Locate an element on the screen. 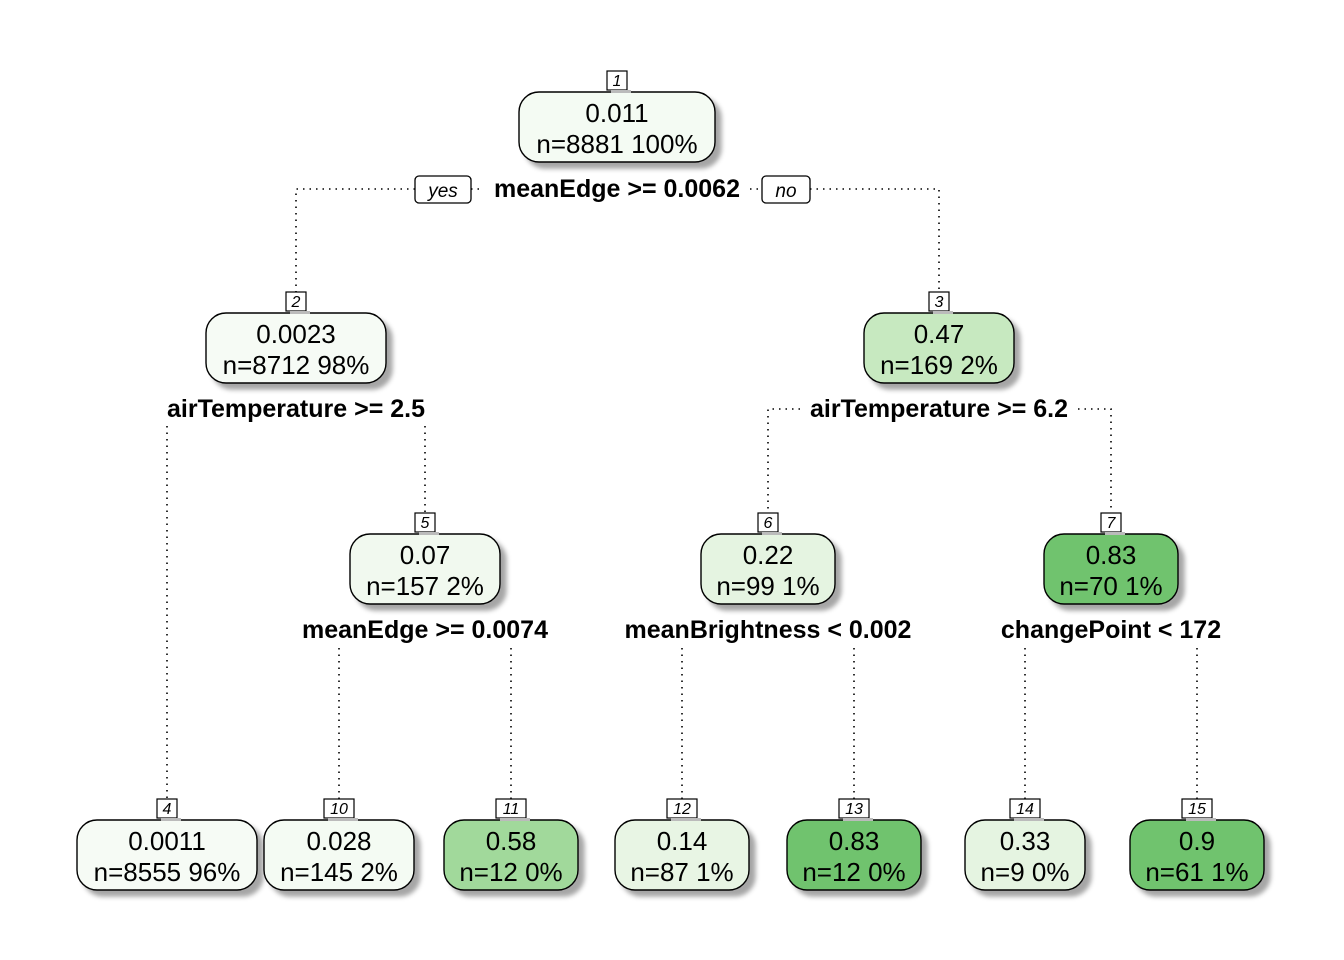 This screenshot has height=960, width=1344. no-label: no is located at coordinates (786, 189).